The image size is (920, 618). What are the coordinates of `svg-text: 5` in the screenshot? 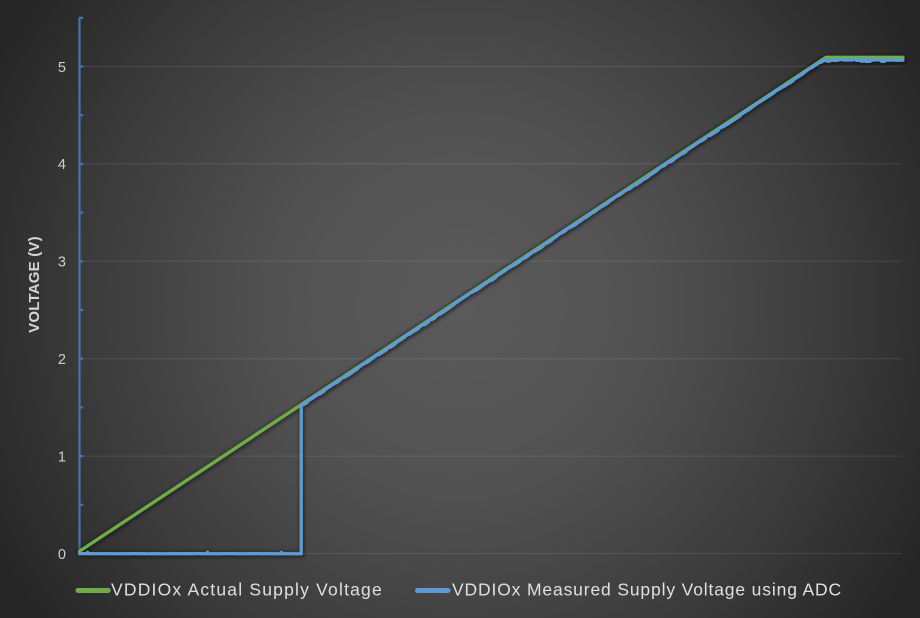 It's located at (62, 68).